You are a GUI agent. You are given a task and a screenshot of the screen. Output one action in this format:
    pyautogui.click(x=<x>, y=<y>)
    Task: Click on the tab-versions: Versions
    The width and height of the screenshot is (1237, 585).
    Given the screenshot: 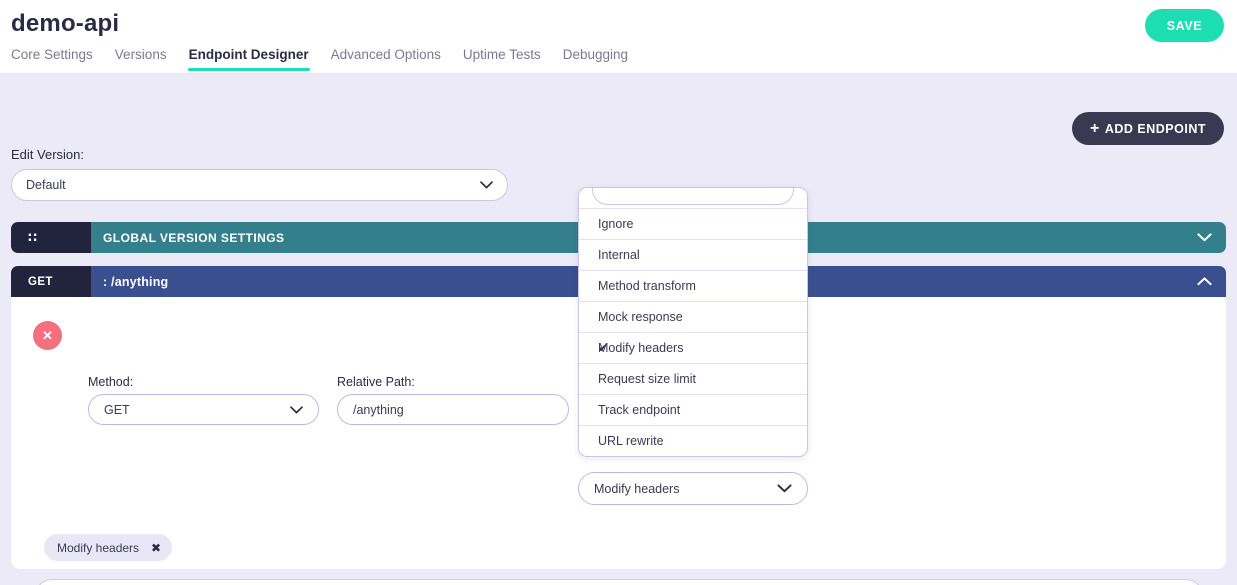 What is the action you would take?
    pyautogui.click(x=140, y=54)
    